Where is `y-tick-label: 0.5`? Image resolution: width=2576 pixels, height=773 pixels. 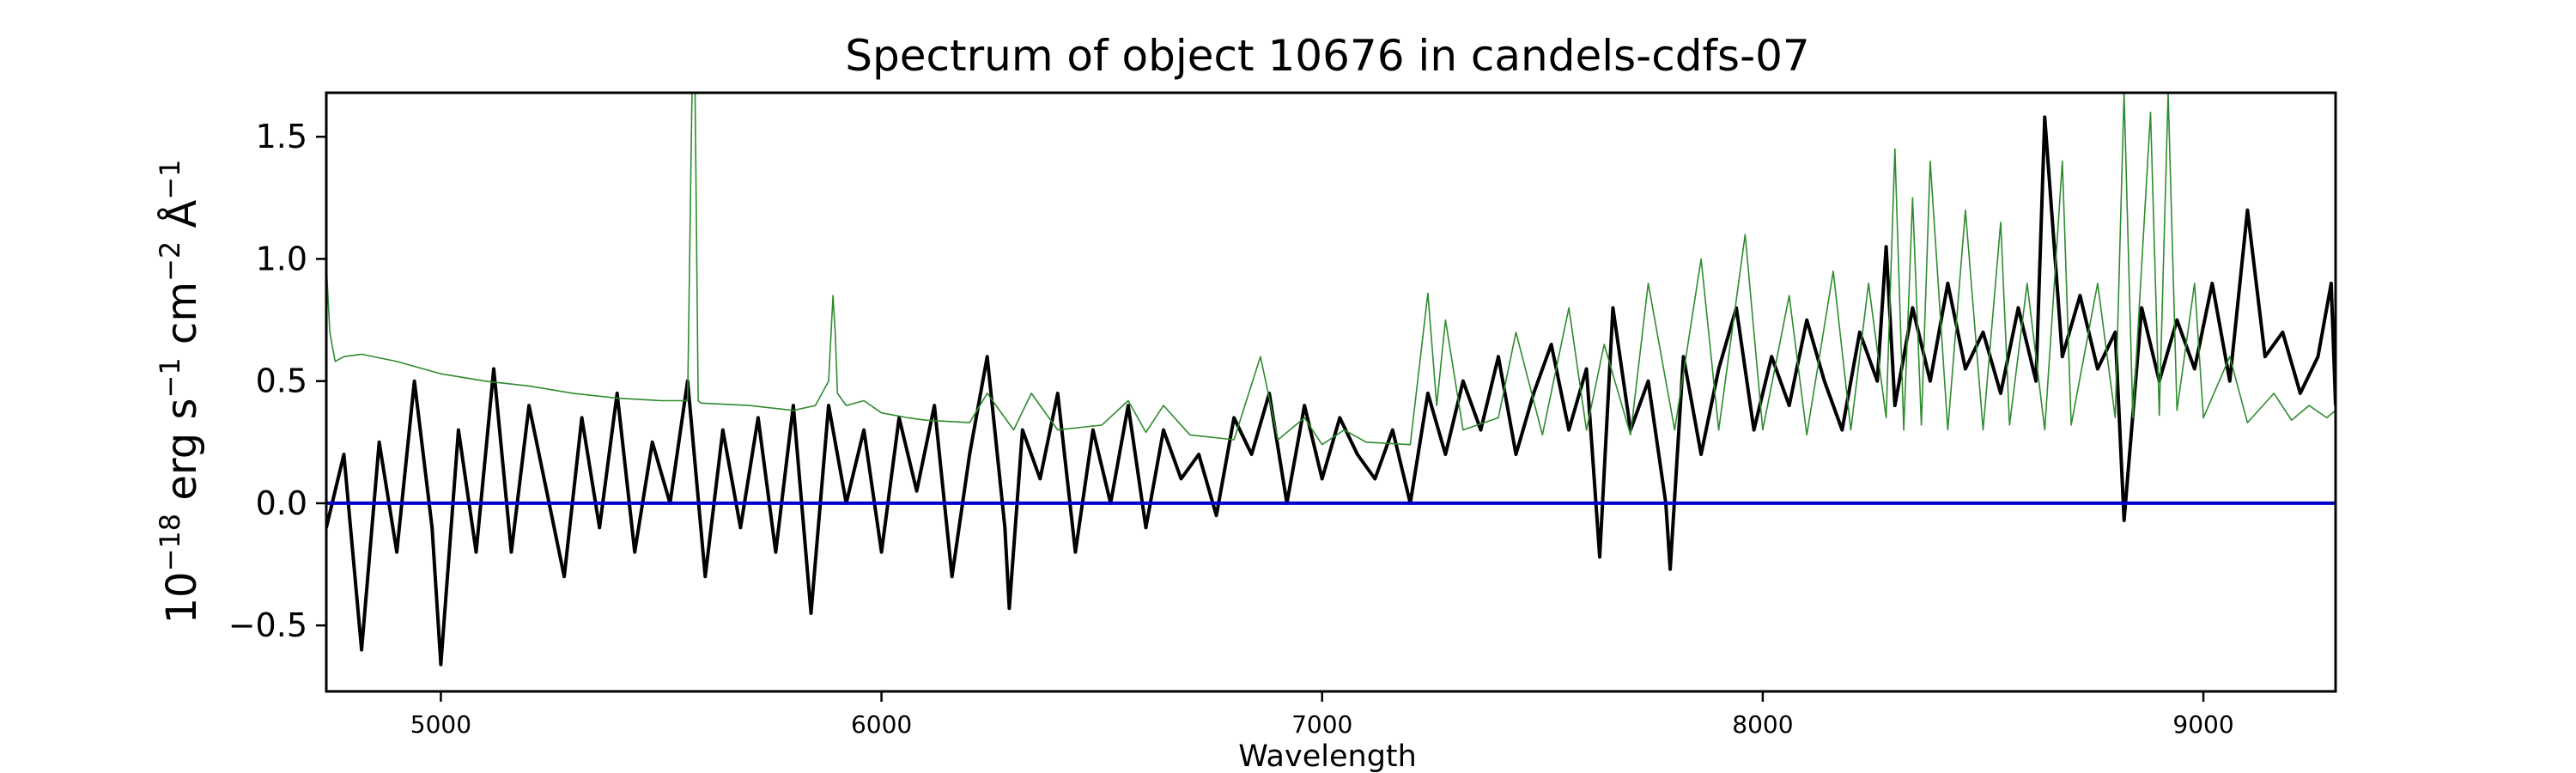 y-tick-label: 0.5 is located at coordinates (281, 381).